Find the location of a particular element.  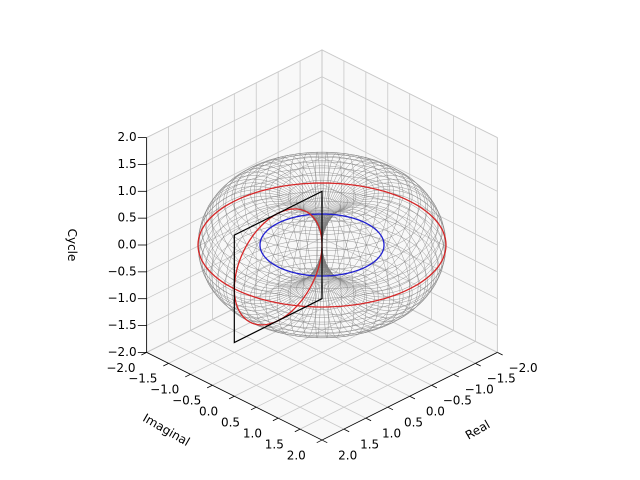

z-tick-label: 1.0 is located at coordinates (127, 191).